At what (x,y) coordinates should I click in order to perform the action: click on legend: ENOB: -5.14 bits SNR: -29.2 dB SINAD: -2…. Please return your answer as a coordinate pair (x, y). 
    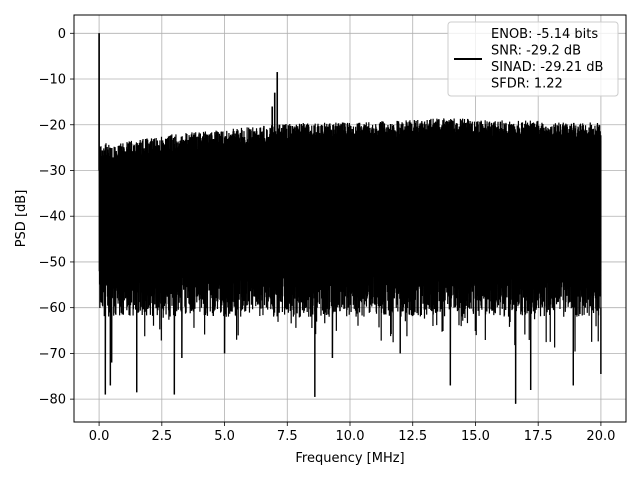
    Looking at the image, I should click on (533, 59).